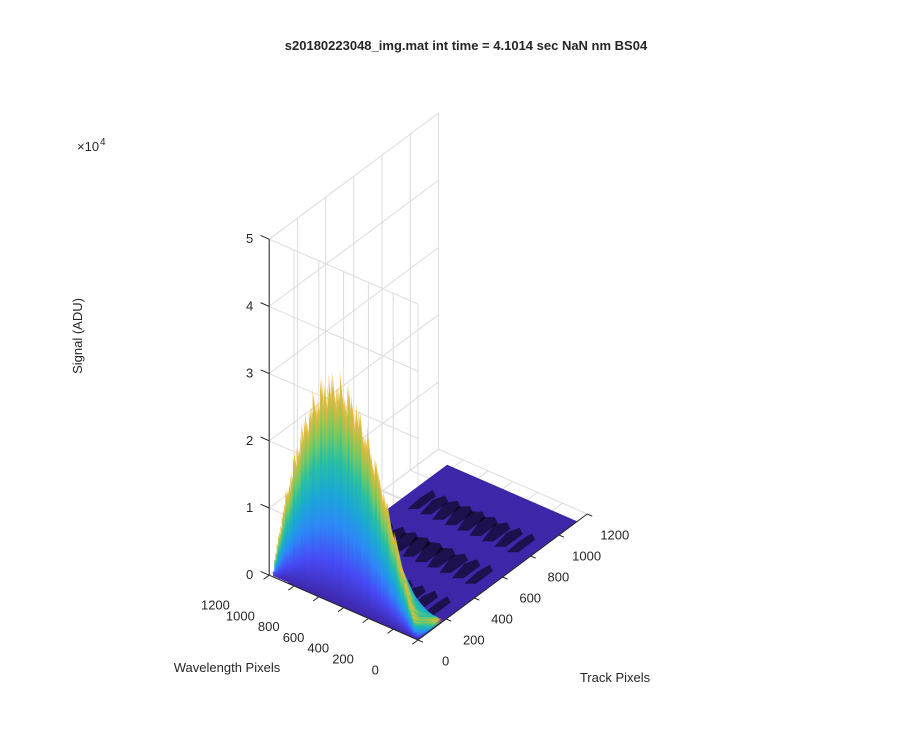  I want to click on x-tick-label: 1200, so click(614, 534).